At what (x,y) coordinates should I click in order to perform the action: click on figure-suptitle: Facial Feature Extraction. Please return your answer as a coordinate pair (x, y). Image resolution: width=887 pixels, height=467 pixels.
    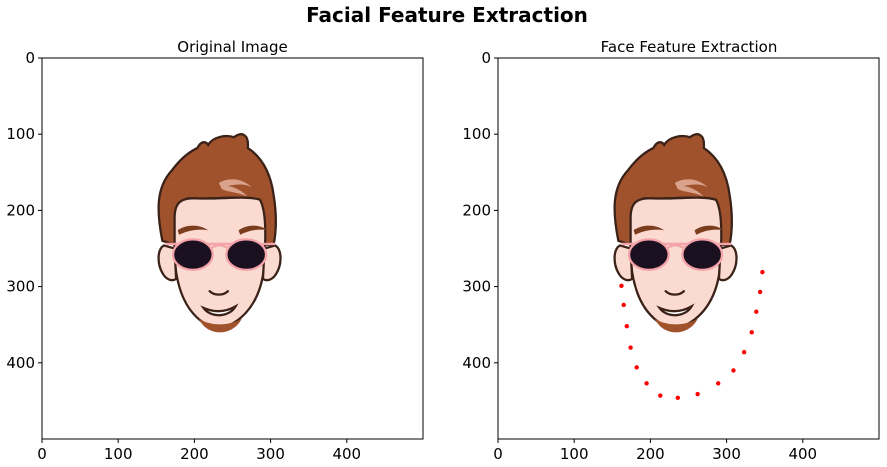
    Looking at the image, I should click on (447, 15).